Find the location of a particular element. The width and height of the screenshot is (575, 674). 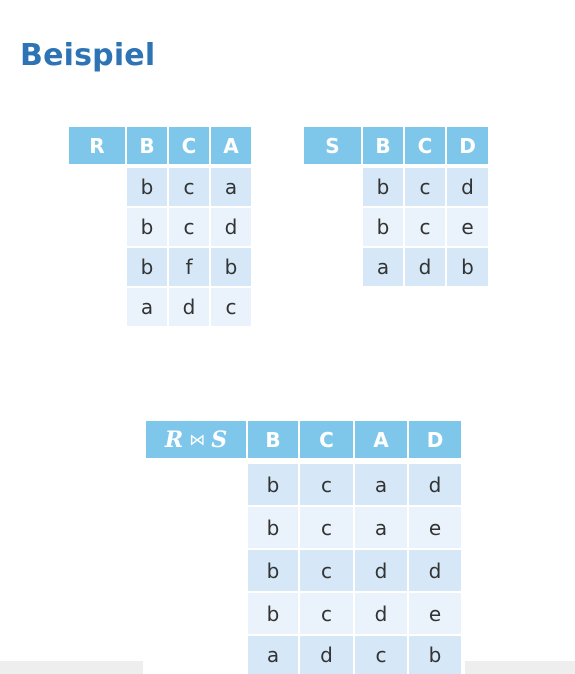

table-r-column-header: A is located at coordinates (231, 145).